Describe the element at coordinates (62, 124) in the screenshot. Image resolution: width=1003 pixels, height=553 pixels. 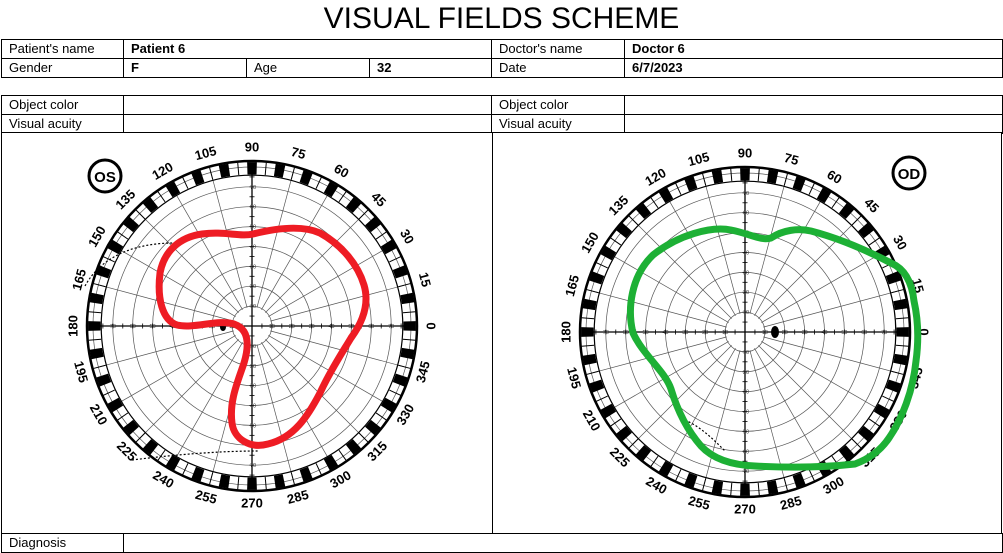
I see `left-visual-acuity-label: Visual acuity` at that location.